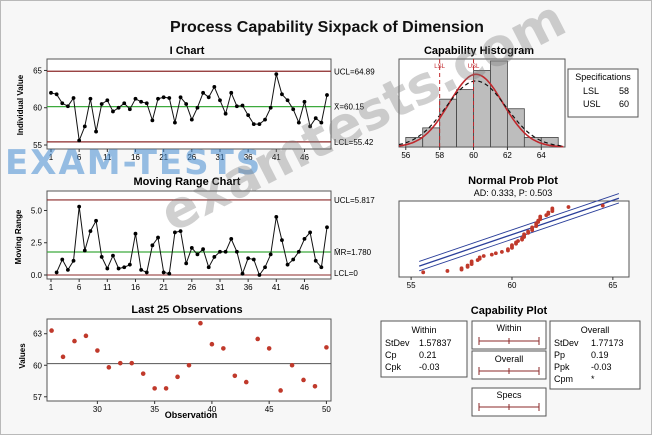 Image resolution: width=652 pixels, height=436 pixels. What do you see at coordinates (327, 27) in the screenshot?
I see `page-title: Process Capability Sixpack of Dimension` at bounding box center [327, 27].